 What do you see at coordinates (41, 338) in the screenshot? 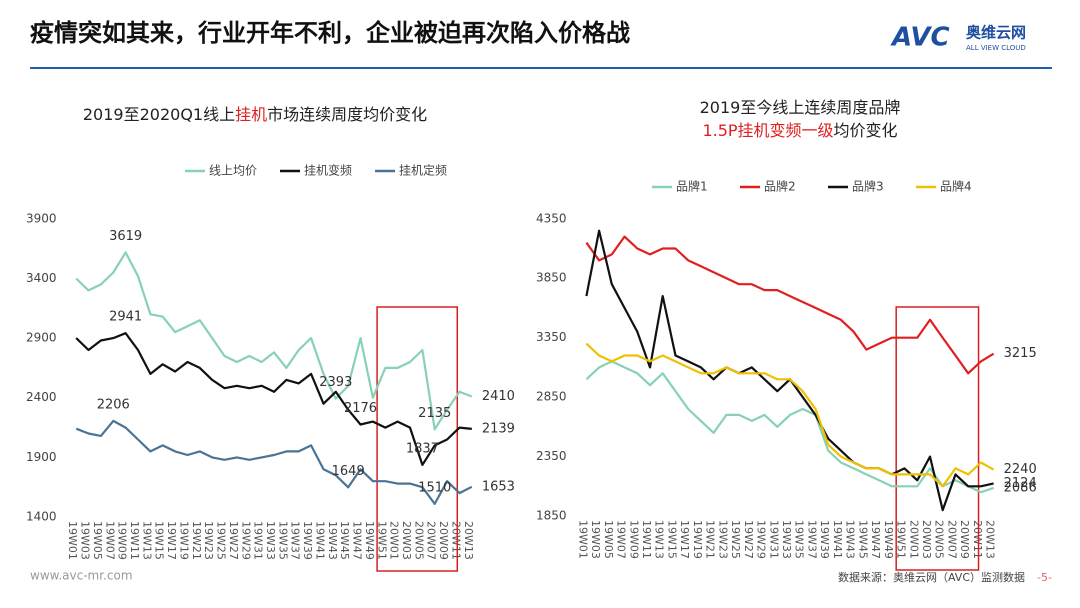
I see `y-tick-label: 2900` at bounding box center [41, 338].